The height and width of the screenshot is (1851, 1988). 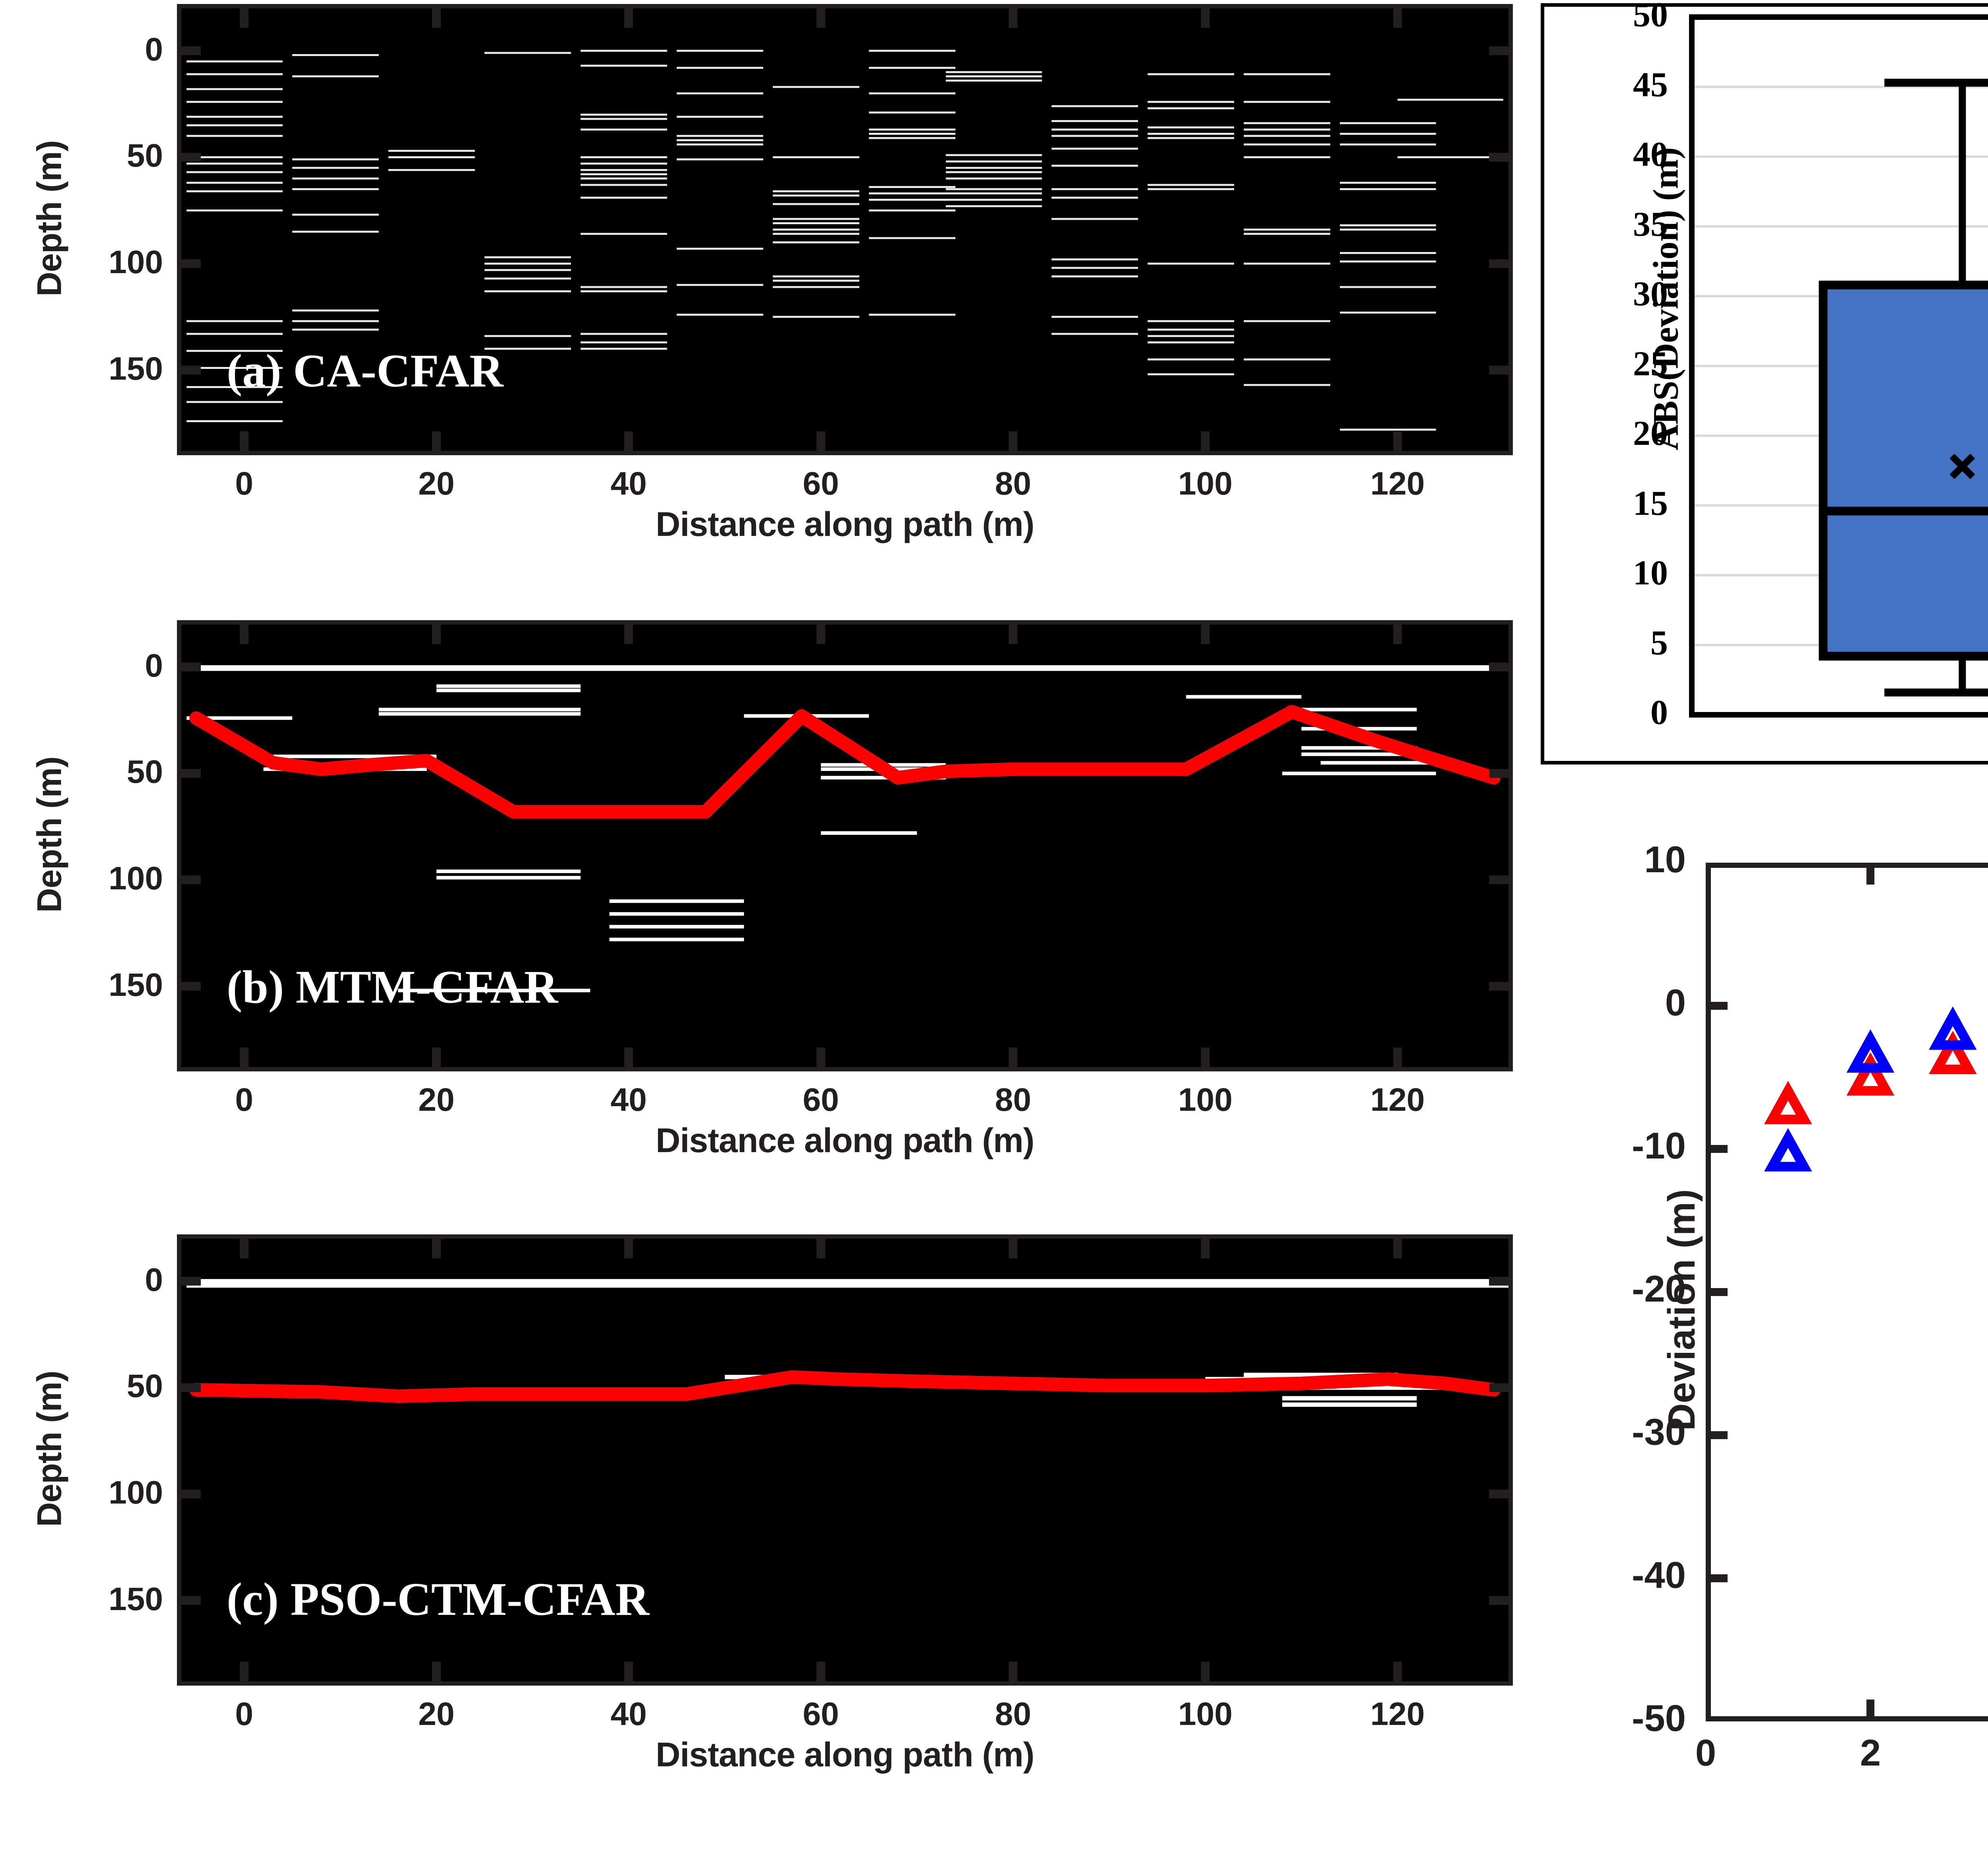 I want to click on panel-b-xtick: 120, so click(x=1397, y=1100).